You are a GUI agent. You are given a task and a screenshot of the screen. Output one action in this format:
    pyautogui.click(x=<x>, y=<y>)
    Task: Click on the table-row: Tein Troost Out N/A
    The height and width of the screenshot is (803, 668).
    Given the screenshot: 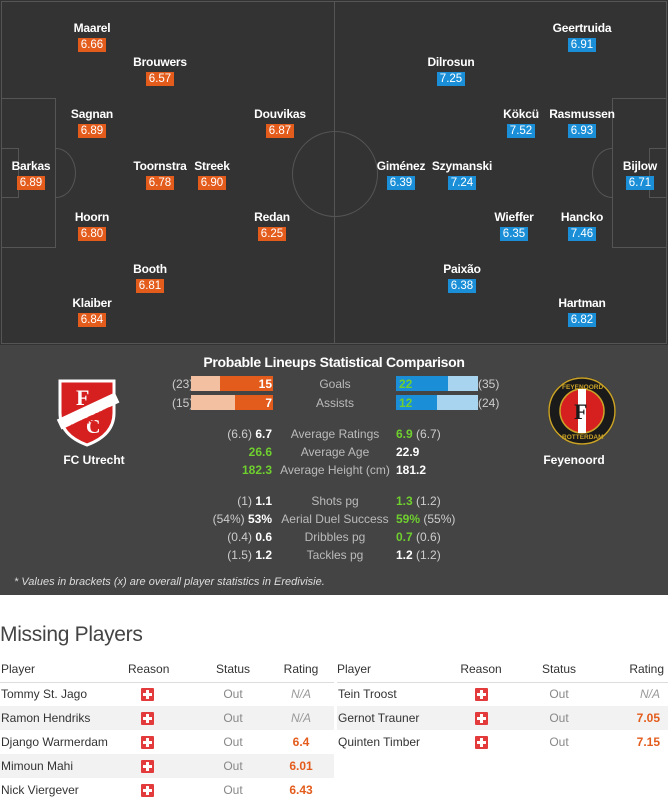 What is the action you would take?
    pyautogui.click(x=502, y=694)
    